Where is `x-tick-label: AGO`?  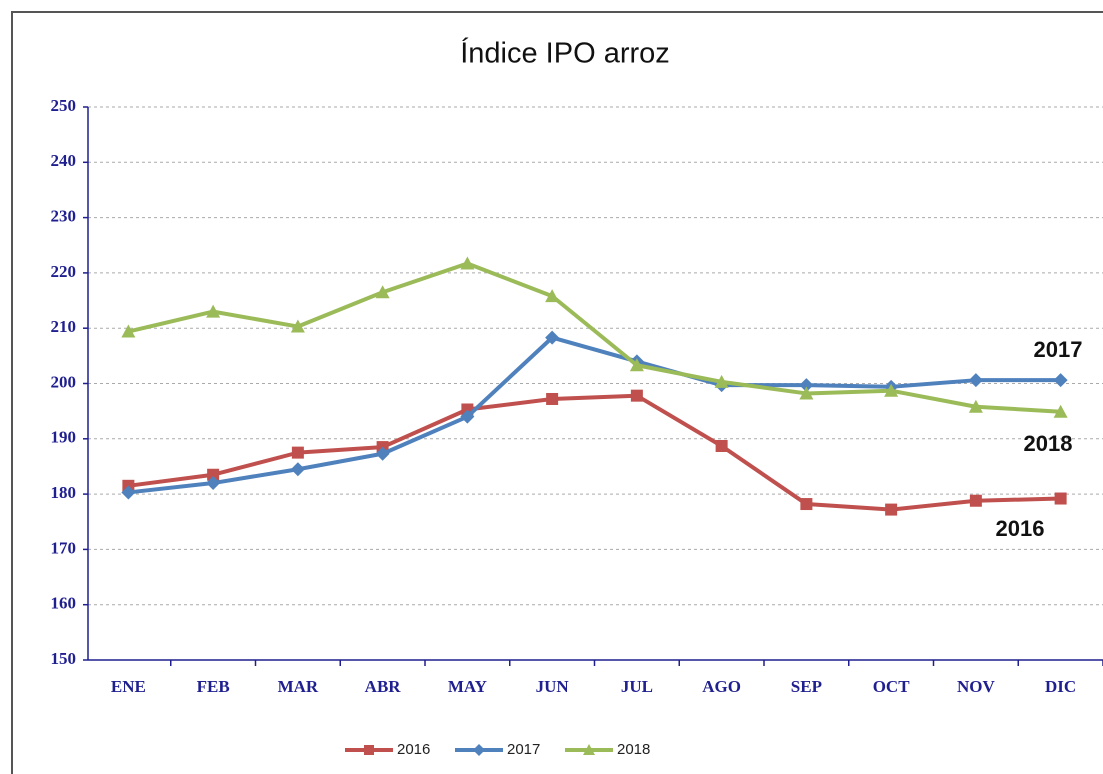 x-tick-label: AGO is located at coordinates (721, 686).